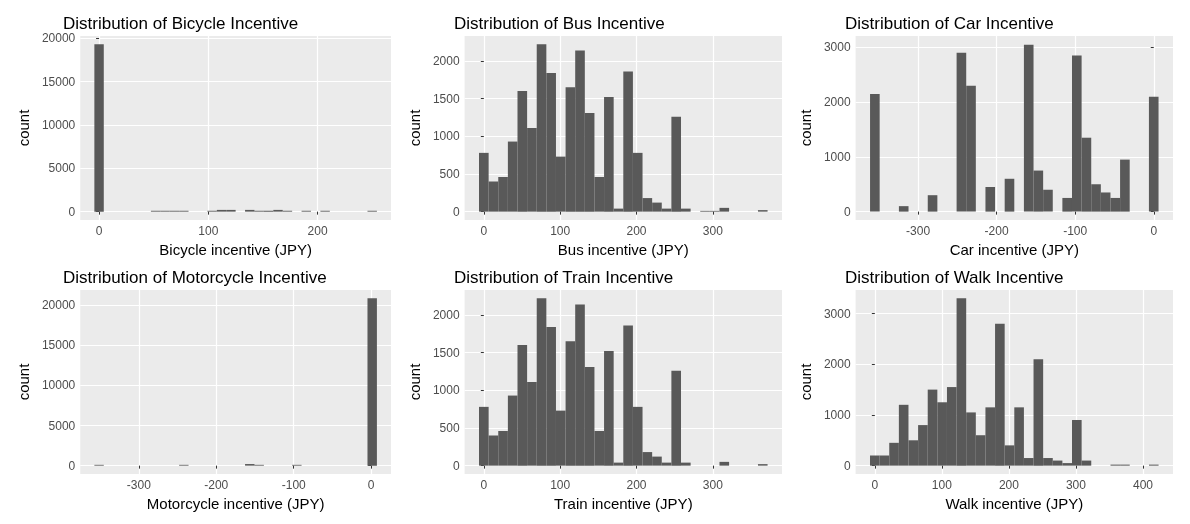  Describe the element at coordinates (181, 23) in the screenshot. I see `chart-title: Distribution of Bicycle Incentive` at that location.